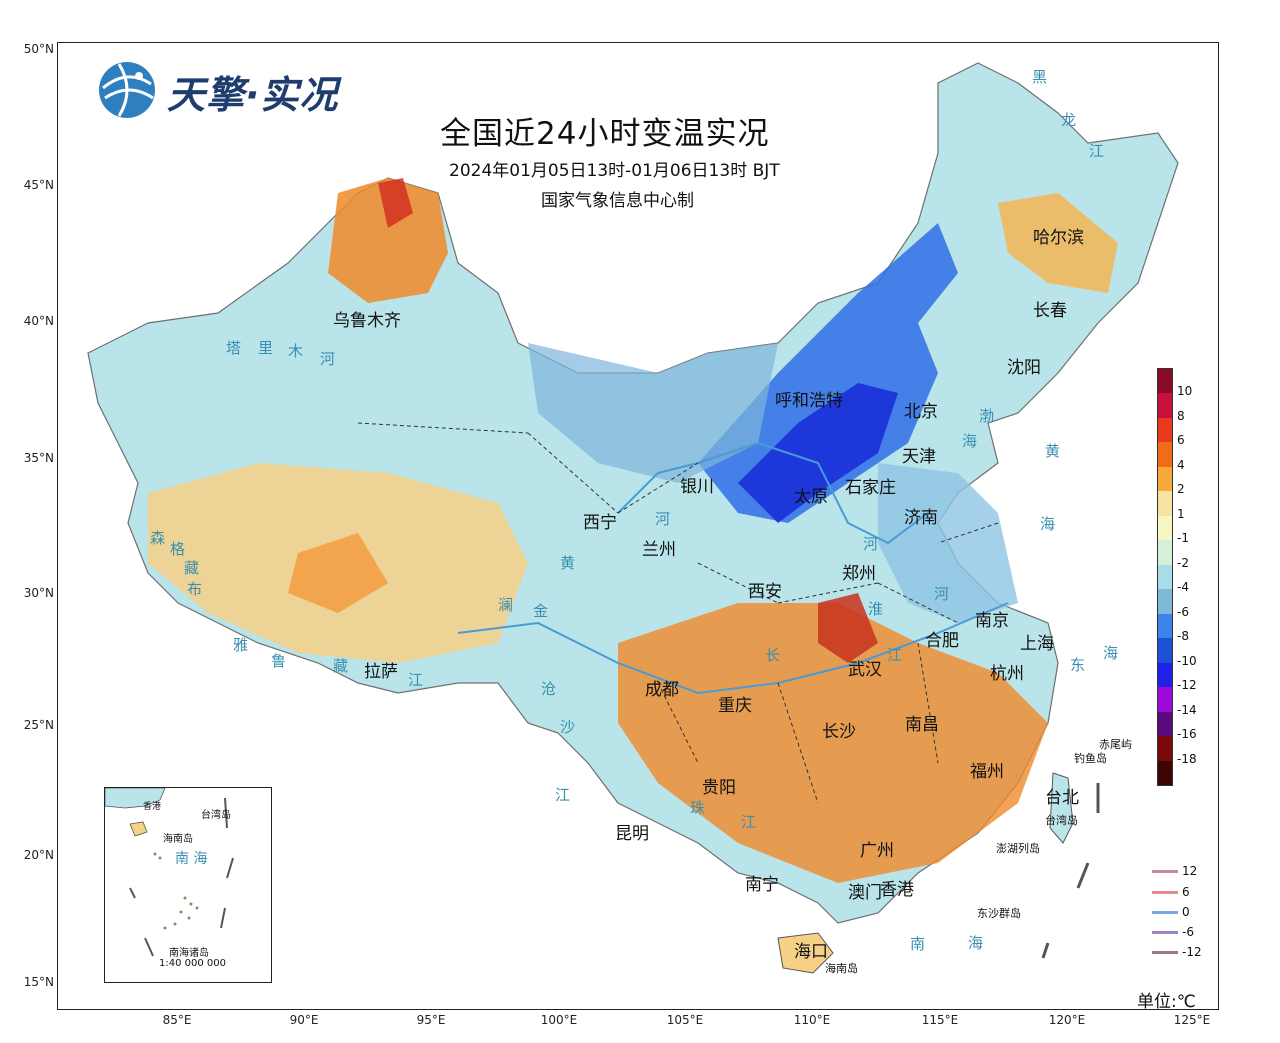 This screenshot has width=1280, height=1043. Describe the element at coordinates (1090, 758) in the screenshot. I see `island-label: 钓鱼岛` at that location.